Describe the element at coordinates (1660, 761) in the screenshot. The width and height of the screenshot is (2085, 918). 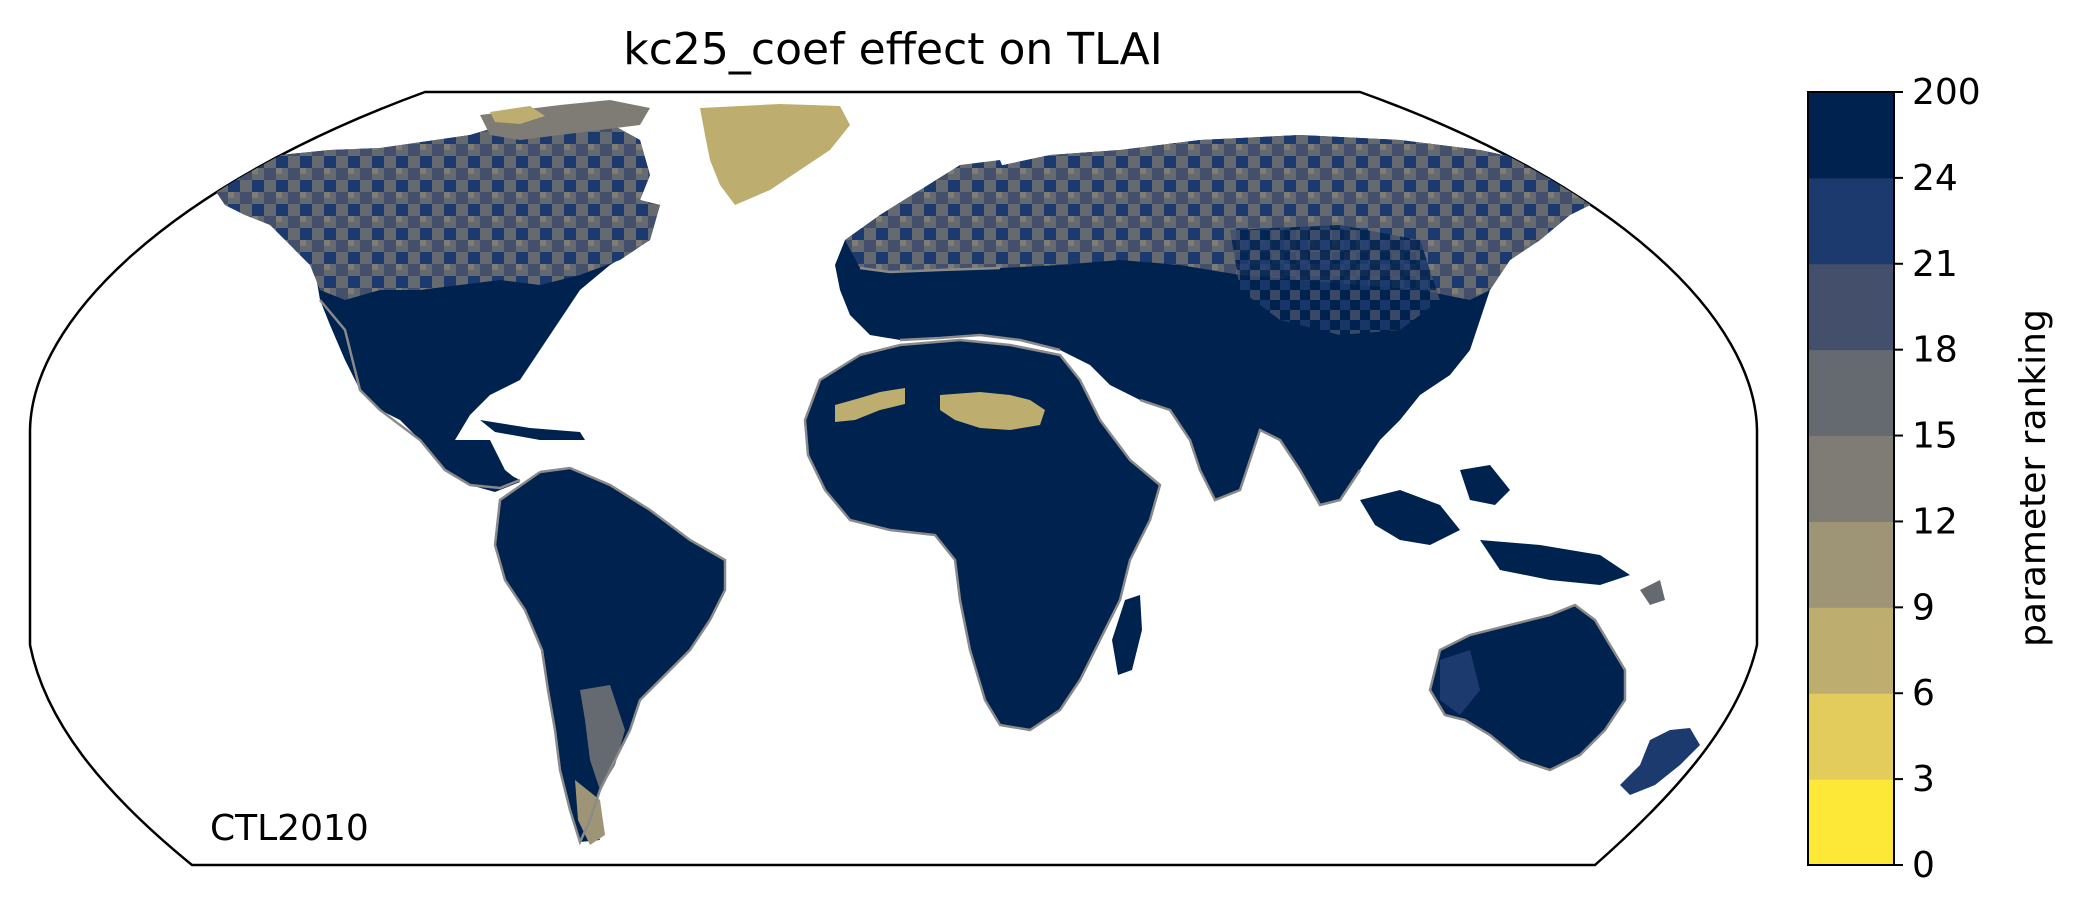
I see `new-zealand` at that location.